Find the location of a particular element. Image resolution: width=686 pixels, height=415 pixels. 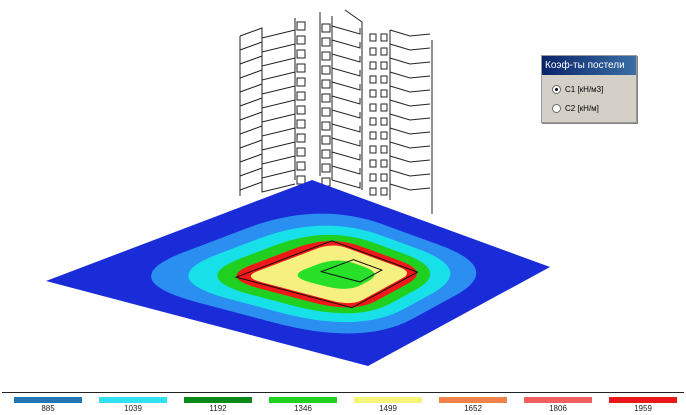

legend-item: 1652 is located at coordinates (473, 405).